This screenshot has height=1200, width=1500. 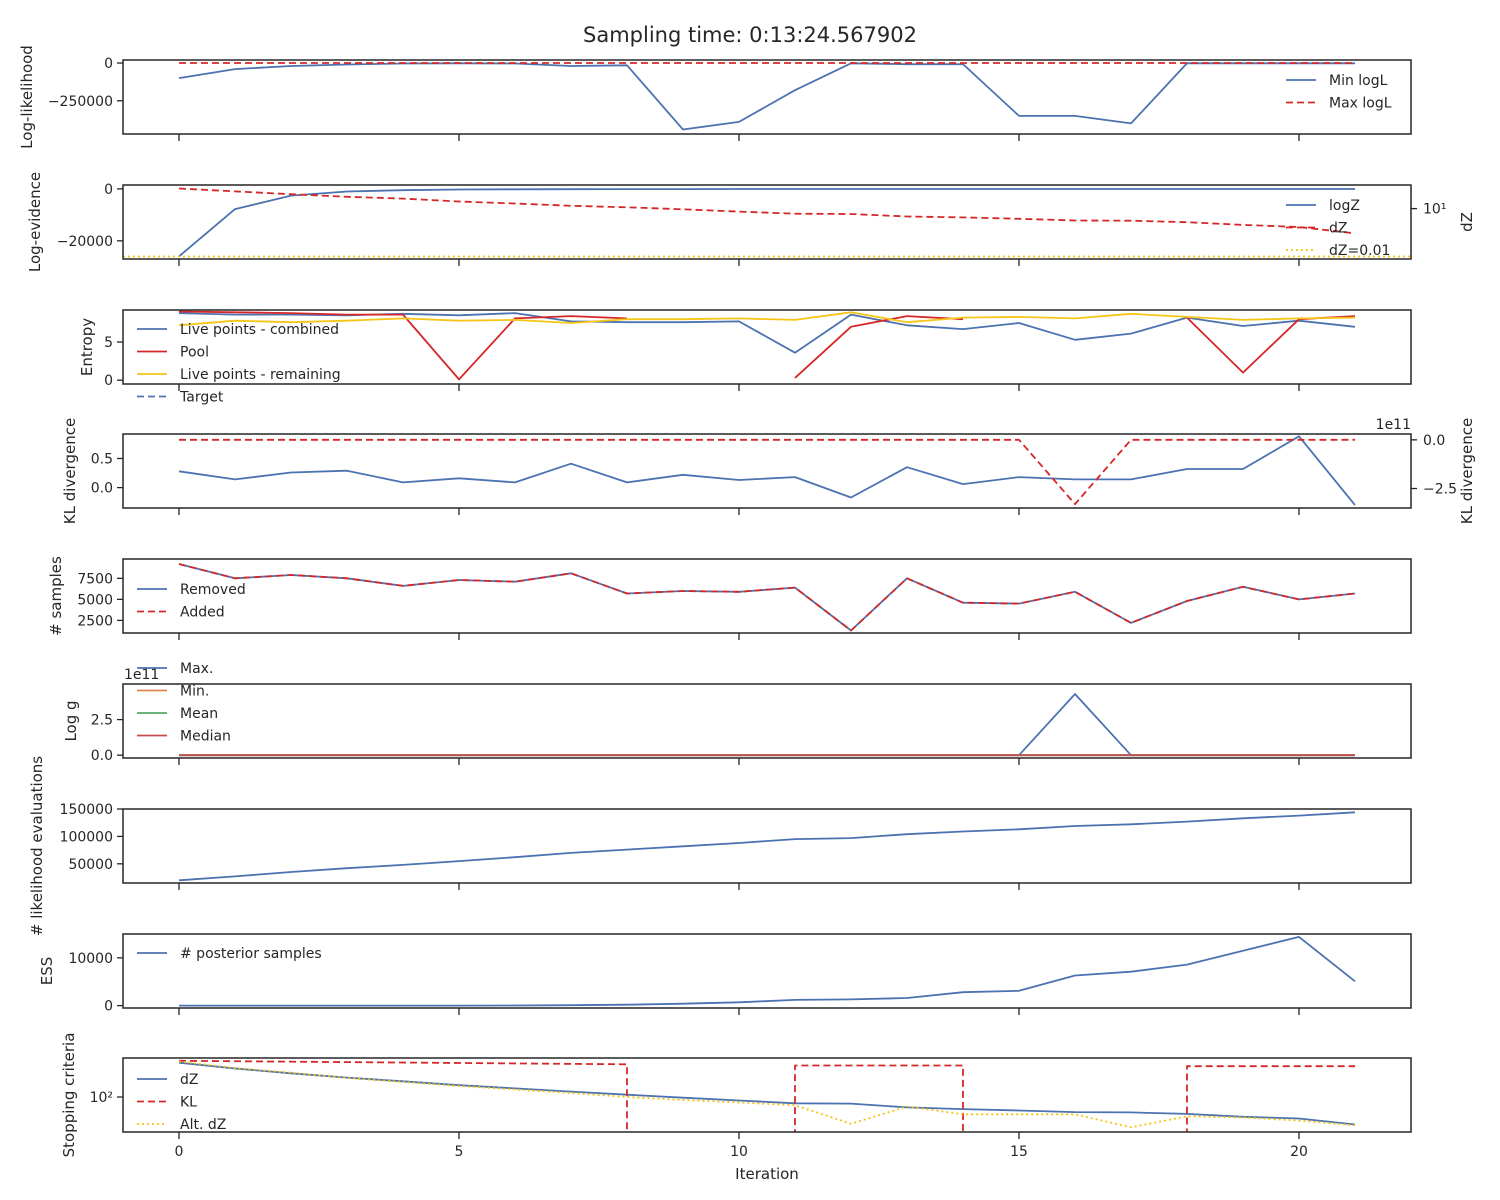 I want to click on y-axis-label-4: KL divergence, so click(x=70, y=471).